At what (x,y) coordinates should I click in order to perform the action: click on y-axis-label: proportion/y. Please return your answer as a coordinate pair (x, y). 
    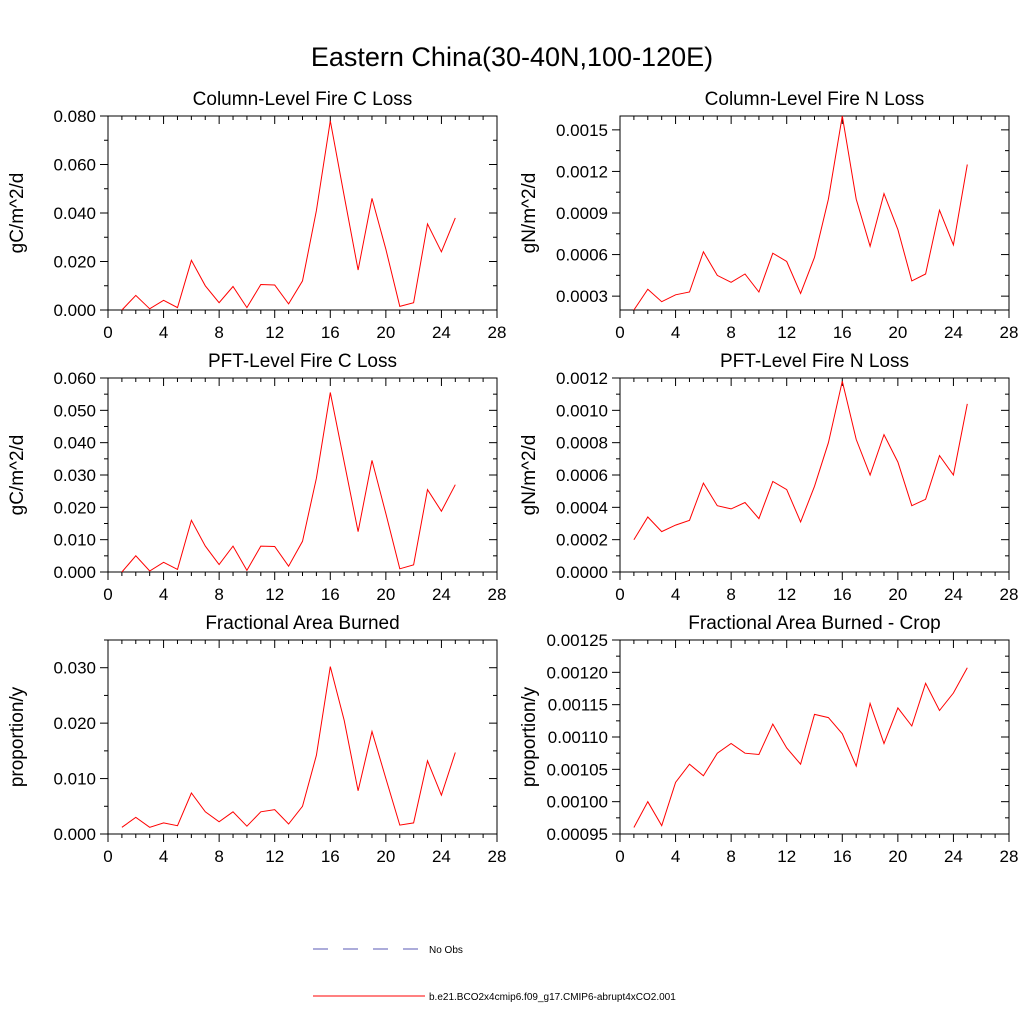
    Looking at the image, I should click on (529, 736).